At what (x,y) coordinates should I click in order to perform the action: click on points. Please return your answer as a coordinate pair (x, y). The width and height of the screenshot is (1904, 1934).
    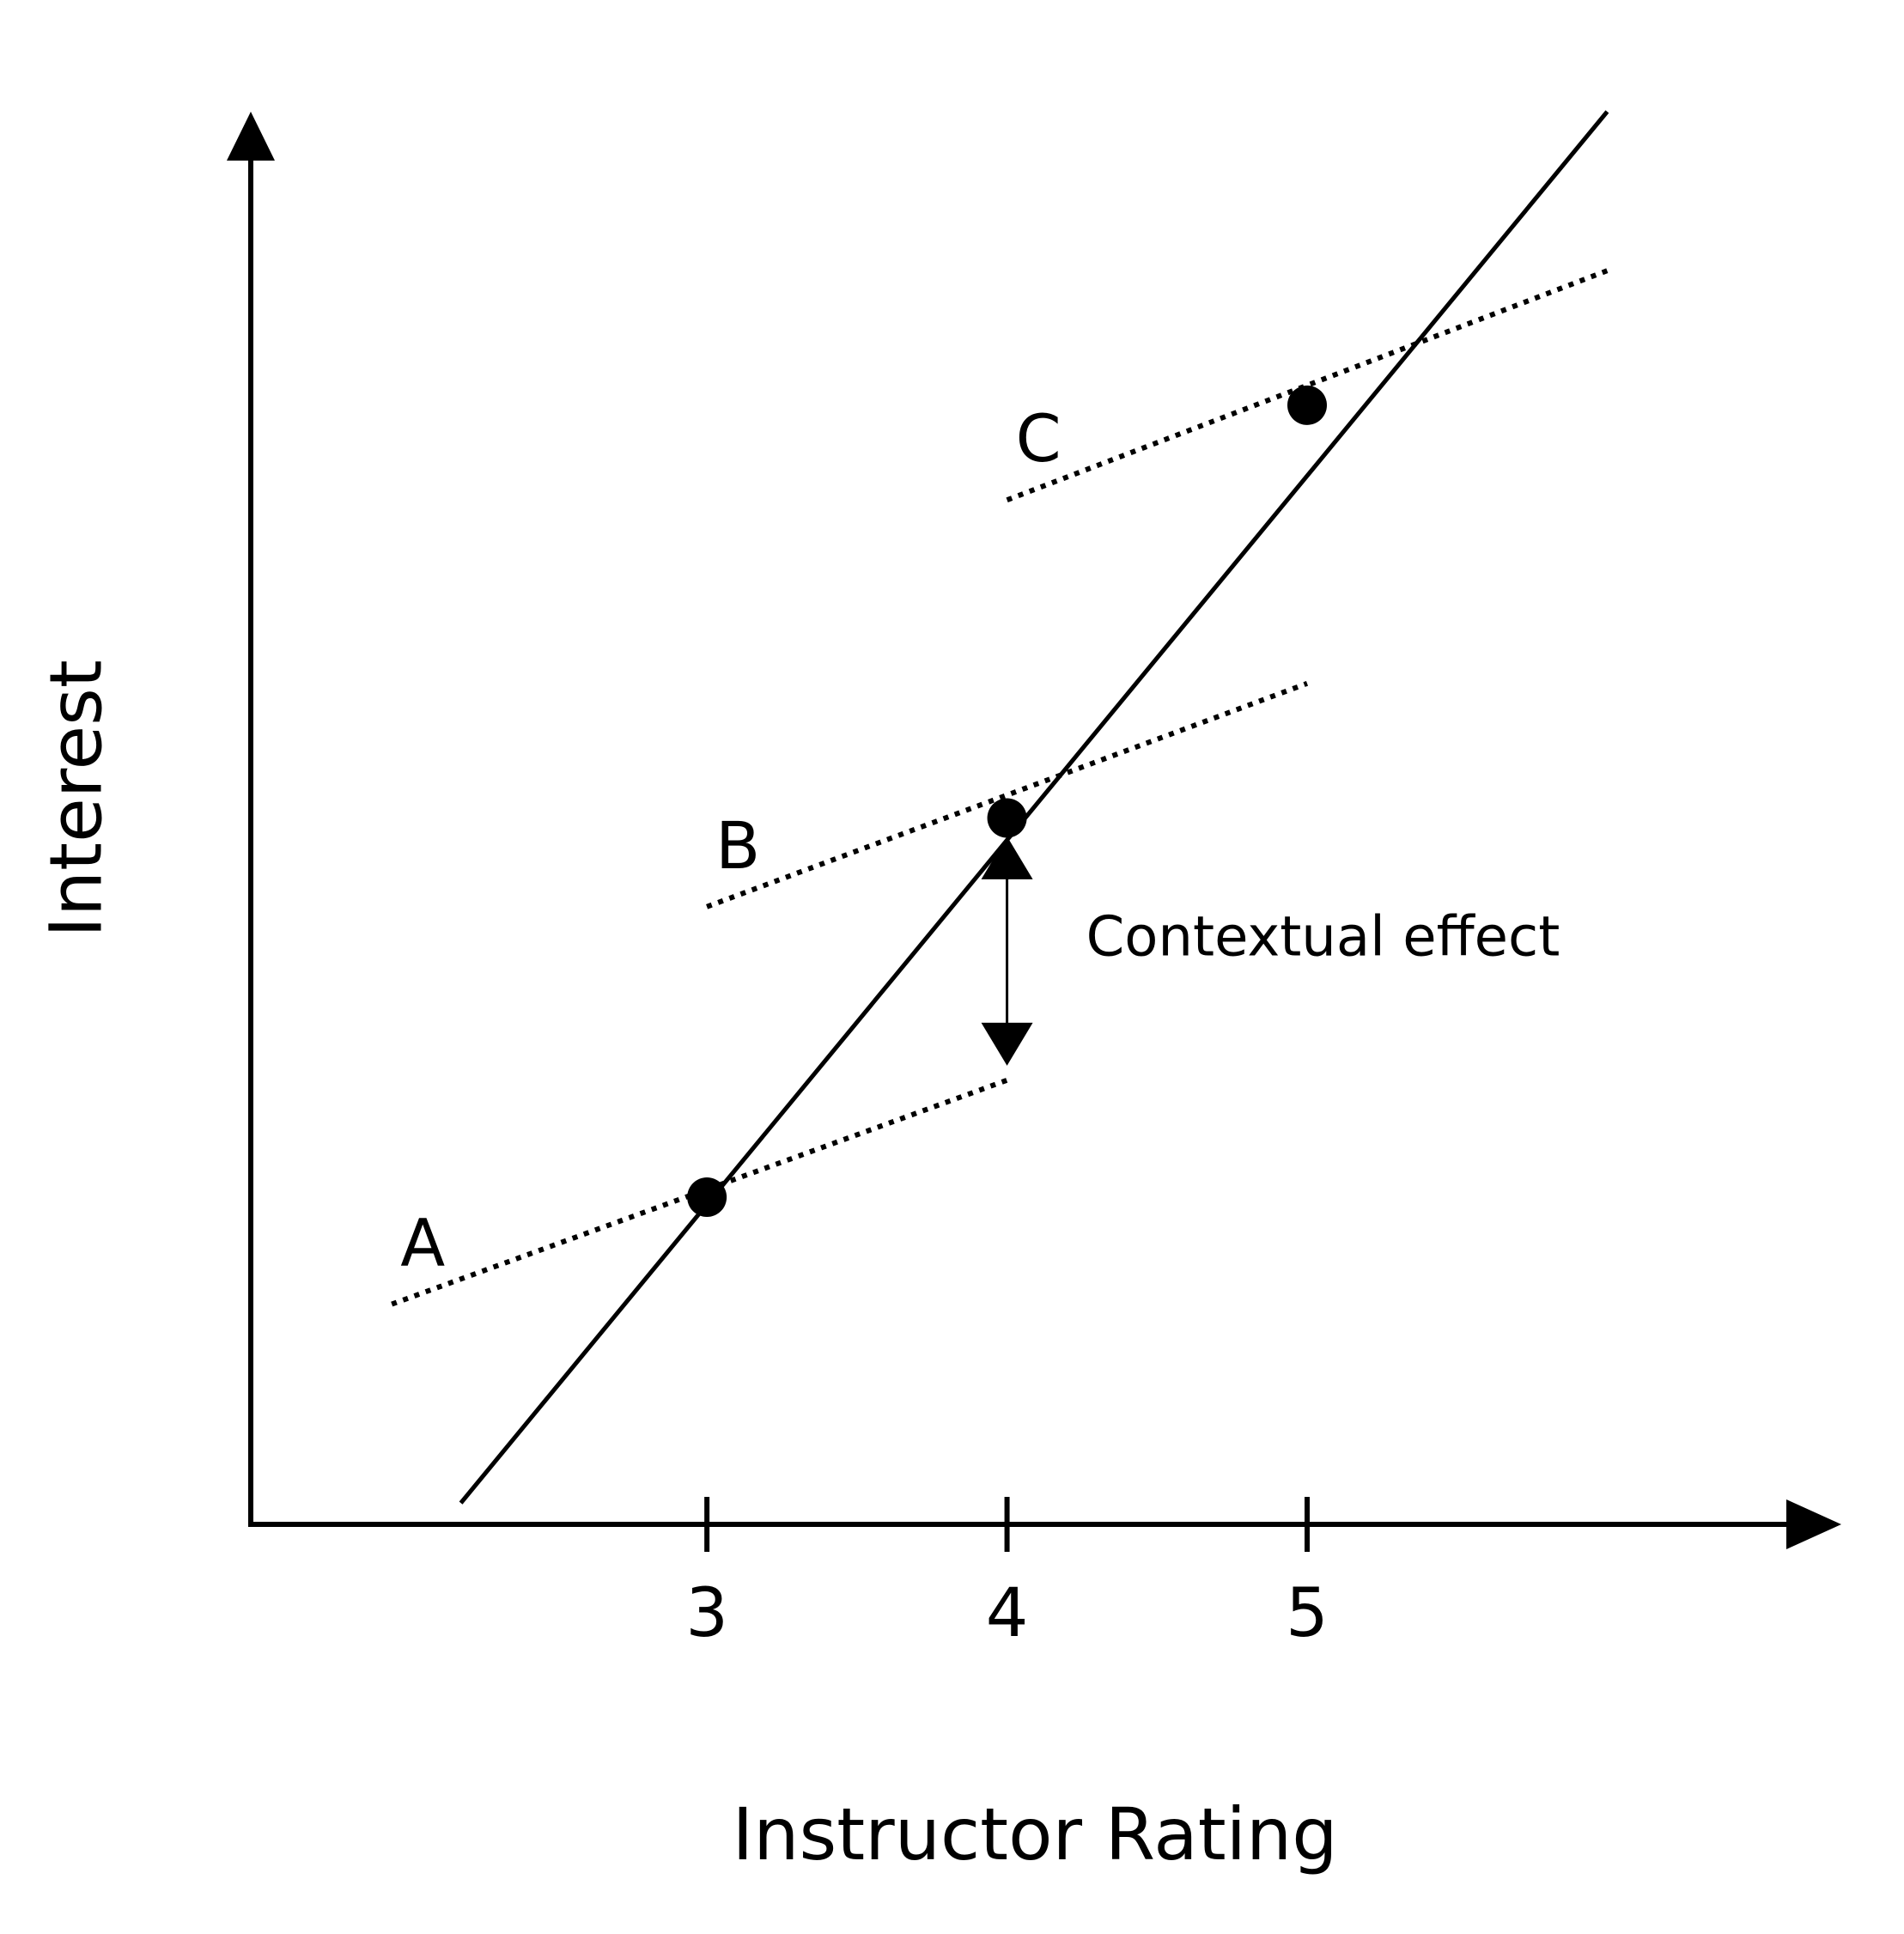
    Looking at the image, I should click on (1007, 802).